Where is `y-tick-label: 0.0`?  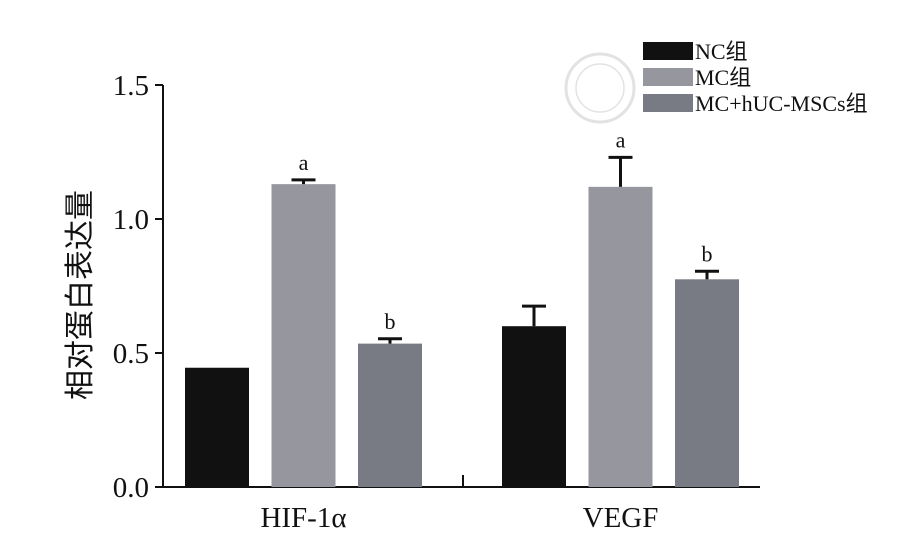 y-tick-label: 0.0 is located at coordinates (131, 488).